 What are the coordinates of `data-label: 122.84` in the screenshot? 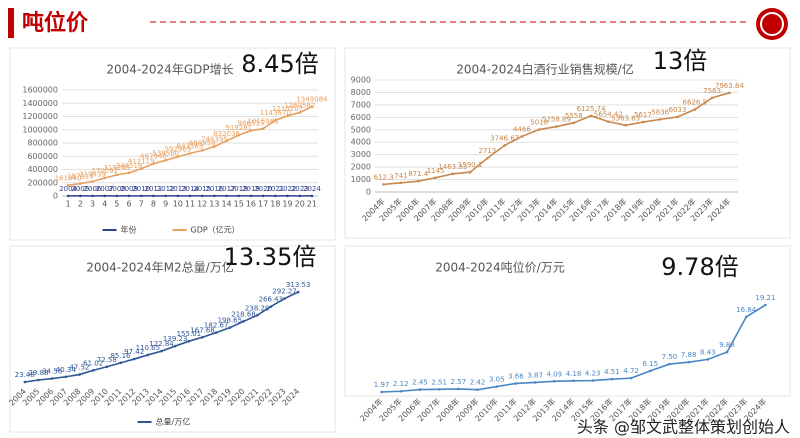 It's located at (161, 344).